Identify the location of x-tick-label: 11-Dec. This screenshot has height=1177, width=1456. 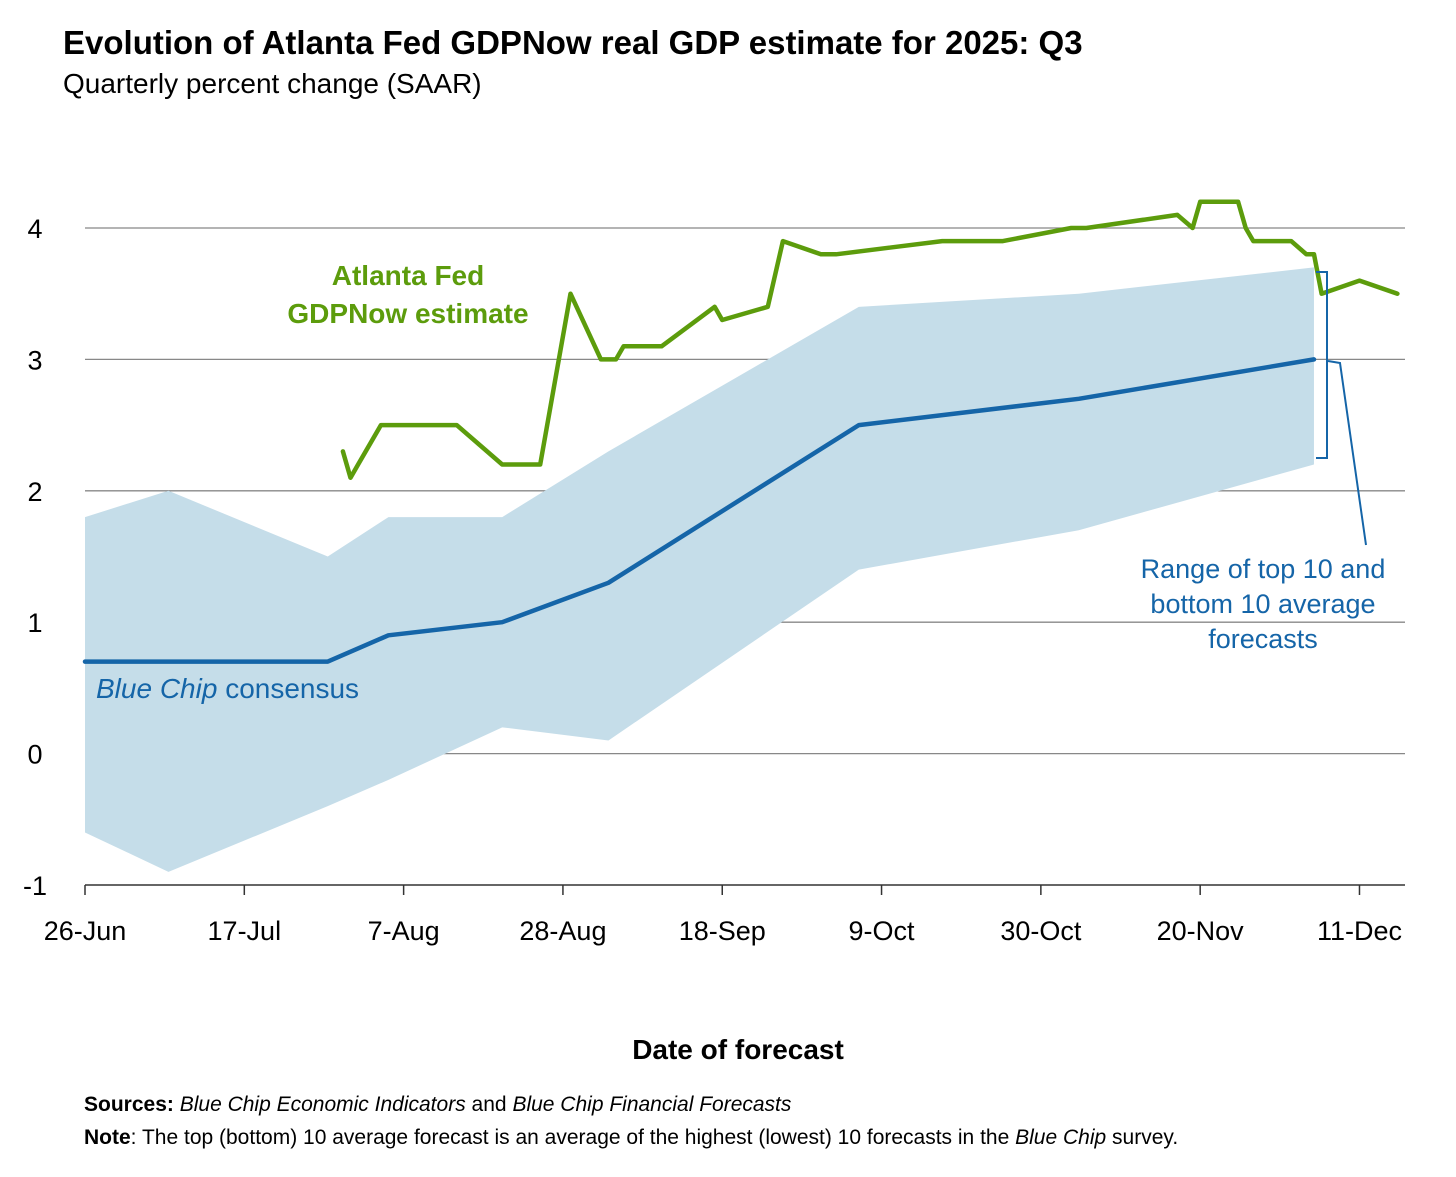
(1359, 931).